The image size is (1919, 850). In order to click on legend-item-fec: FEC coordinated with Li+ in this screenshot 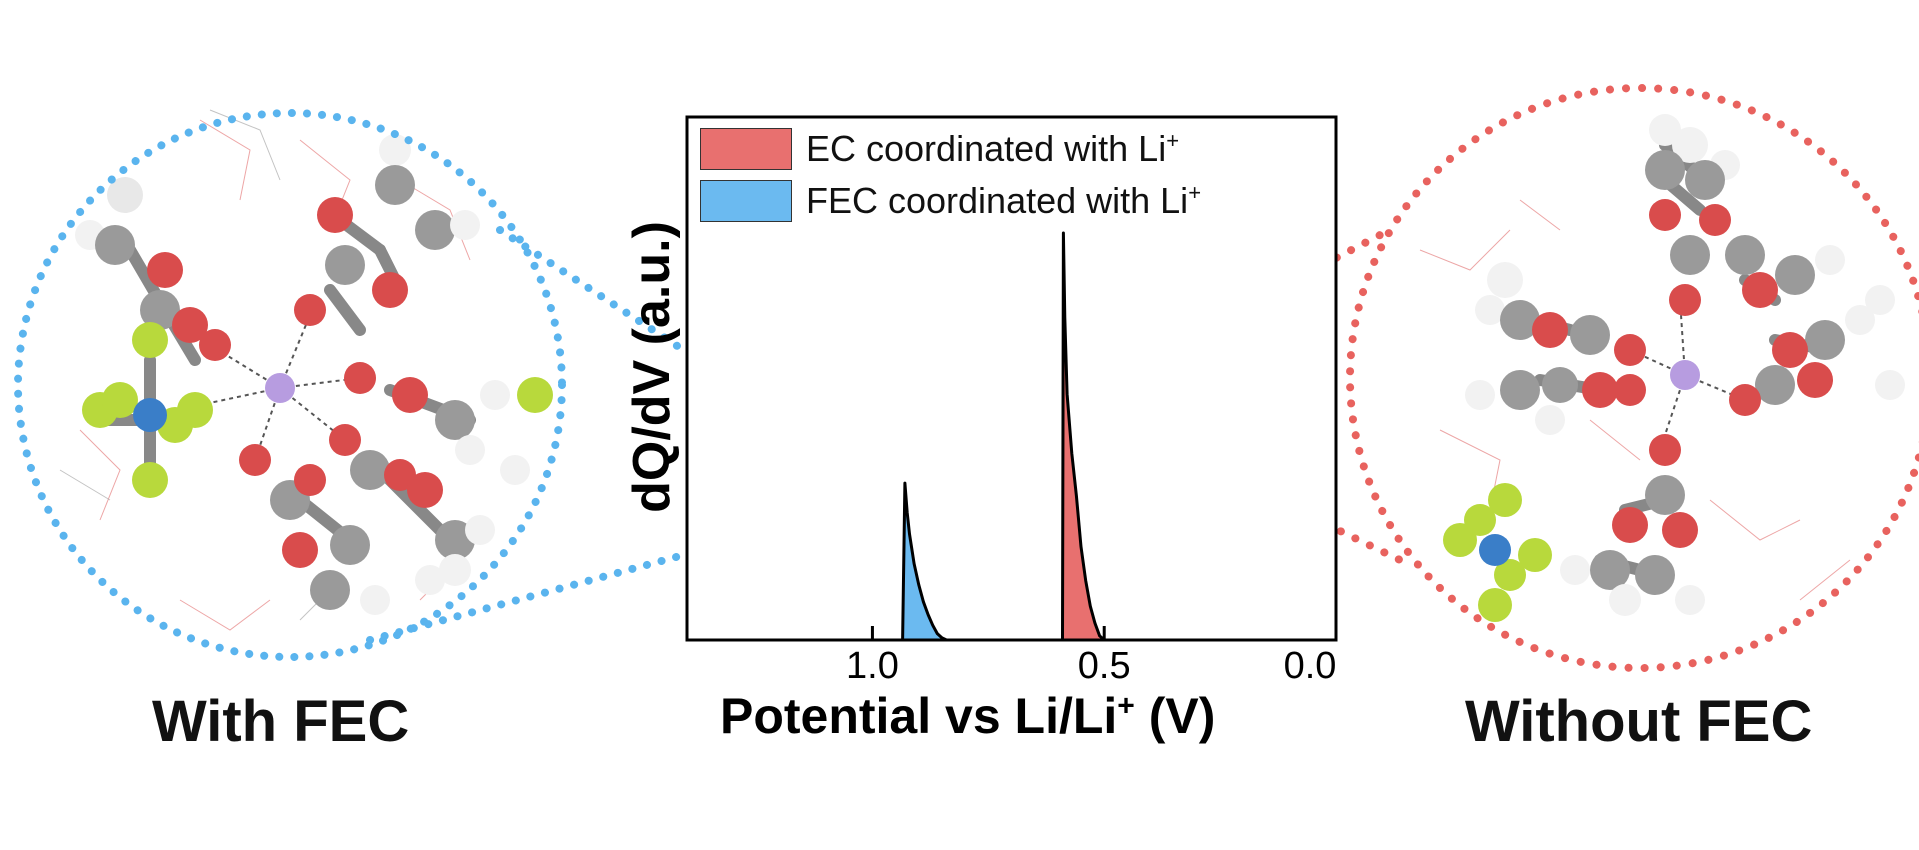, I will do `click(950, 201)`.